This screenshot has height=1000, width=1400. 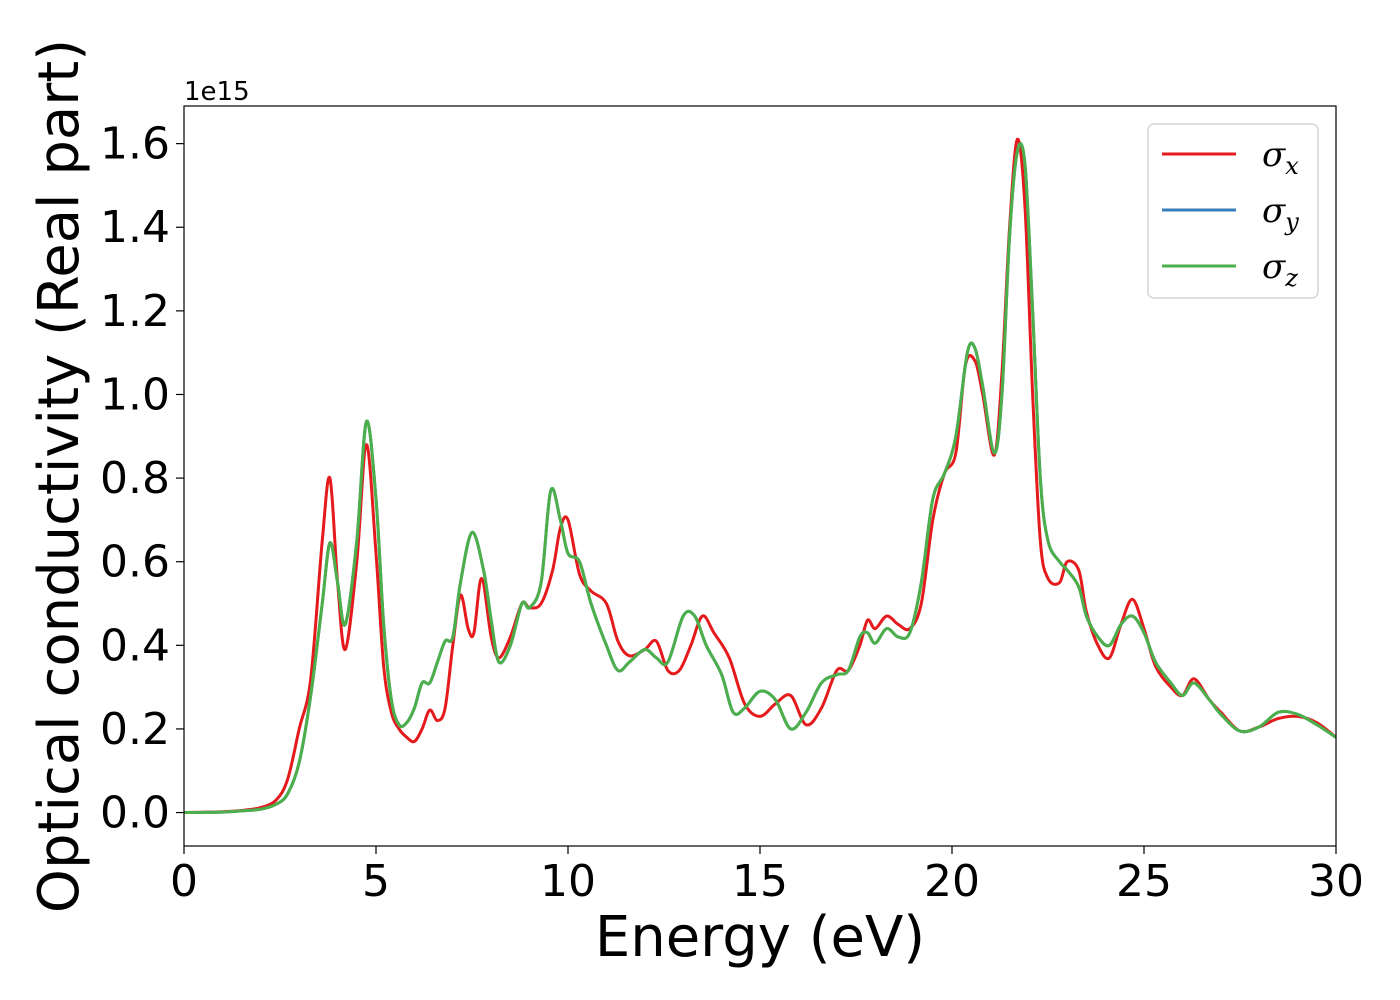 I want to click on y-tick-label: 1.2, so click(x=135, y=311).